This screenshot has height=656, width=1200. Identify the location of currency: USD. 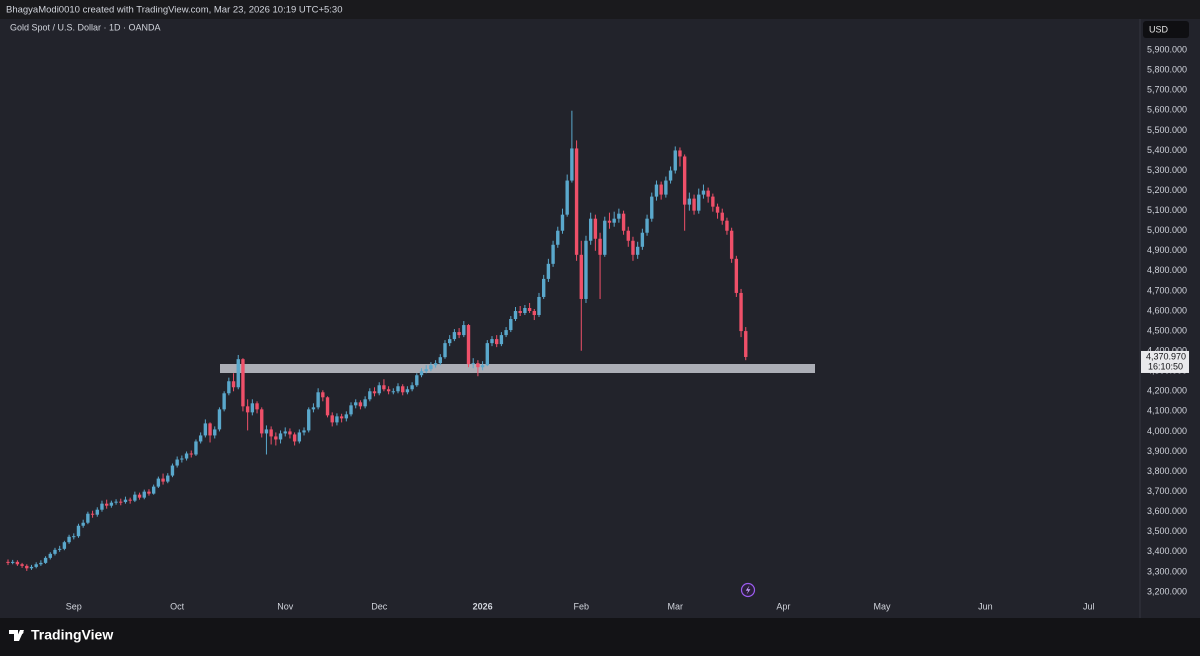
(1159, 29).